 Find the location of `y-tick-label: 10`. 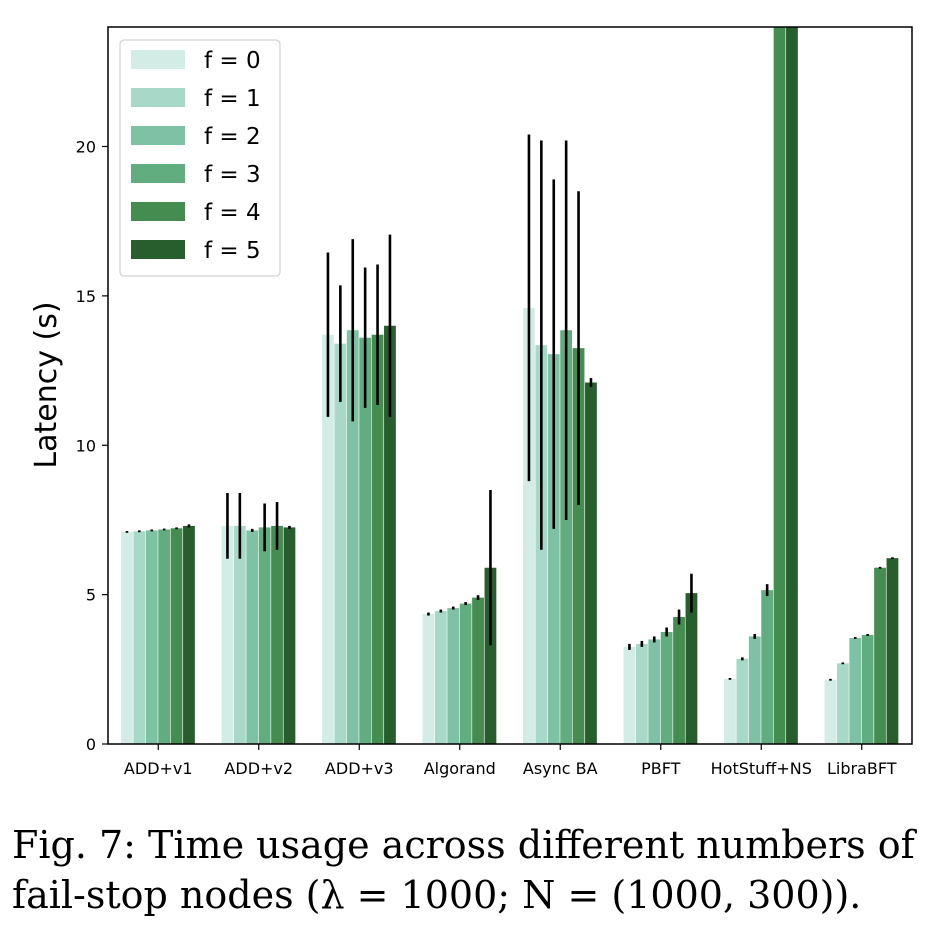

y-tick-label: 10 is located at coordinates (86, 445).